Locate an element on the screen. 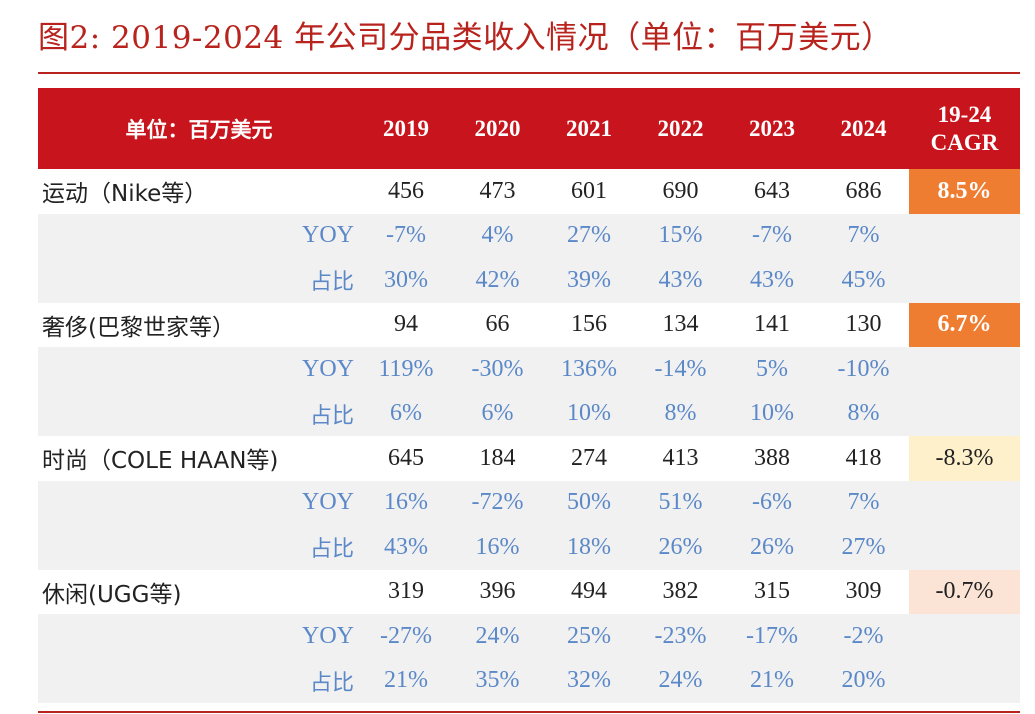 The height and width of the screenshot is (714, 1035). yoy-row: YOY 119% -30% 136% -14% 5% -10% is located at coordinates (529, 369).